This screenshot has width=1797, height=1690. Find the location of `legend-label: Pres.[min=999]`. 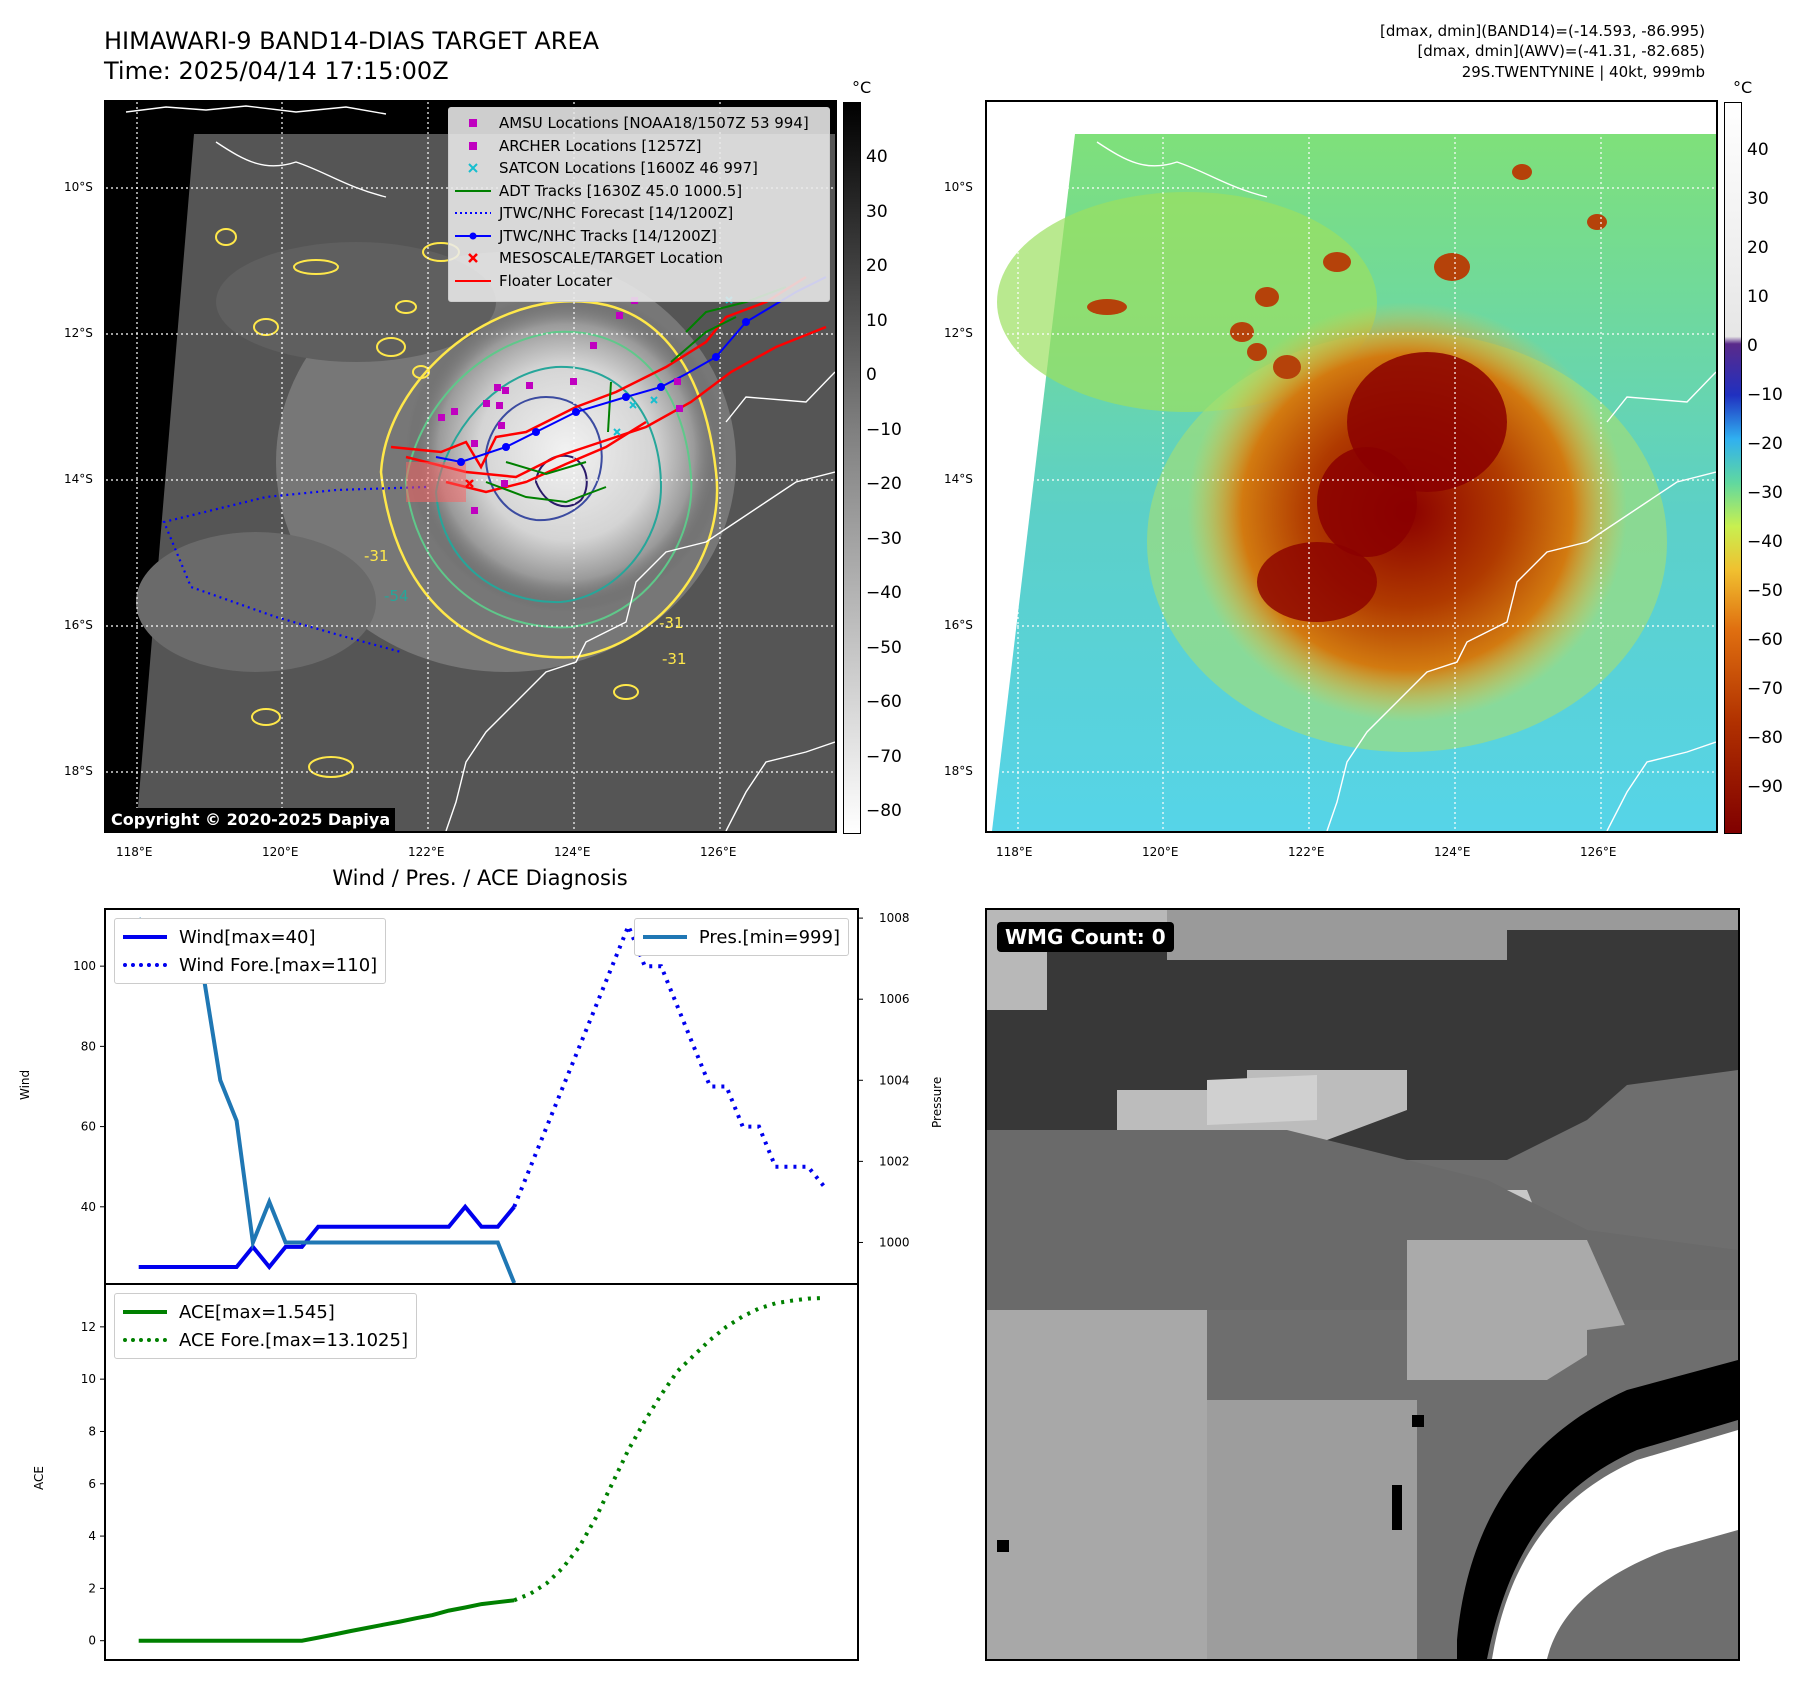

legend-label: Pres.[min=999] is located at coordinates (769, 937).